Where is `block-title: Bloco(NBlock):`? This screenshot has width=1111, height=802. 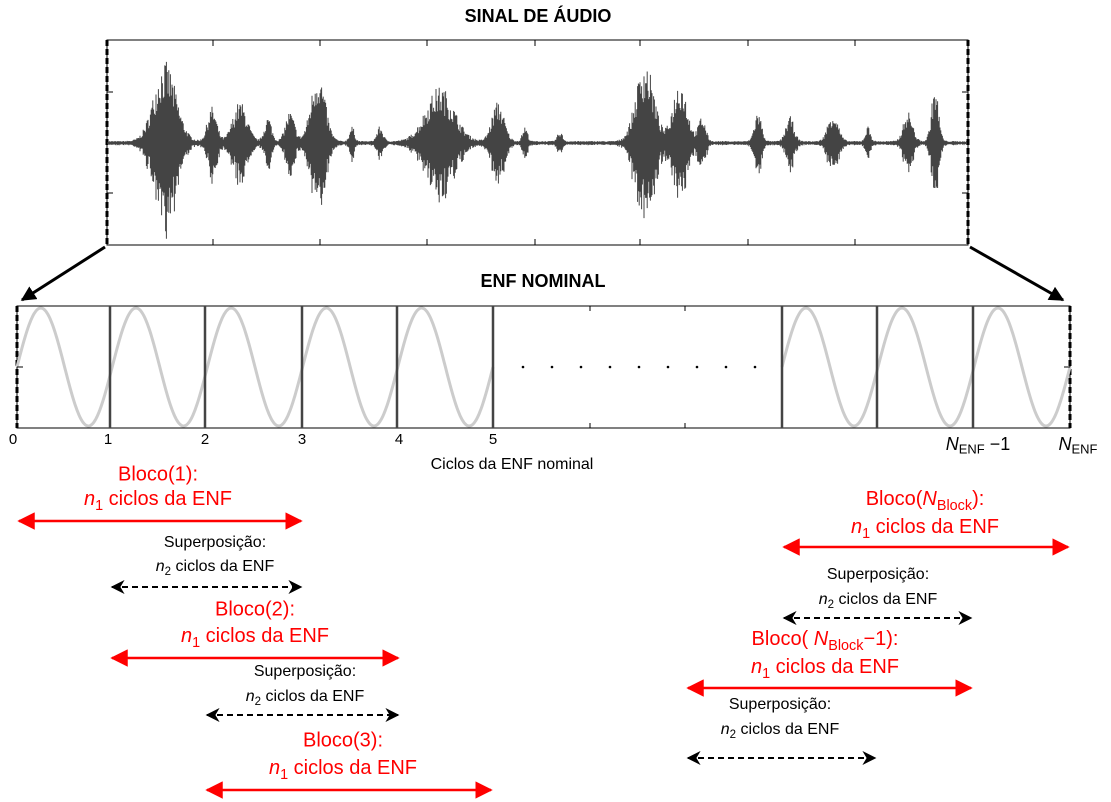 block-title: Bloco(NBlock): is located at coordinates (925, 501).